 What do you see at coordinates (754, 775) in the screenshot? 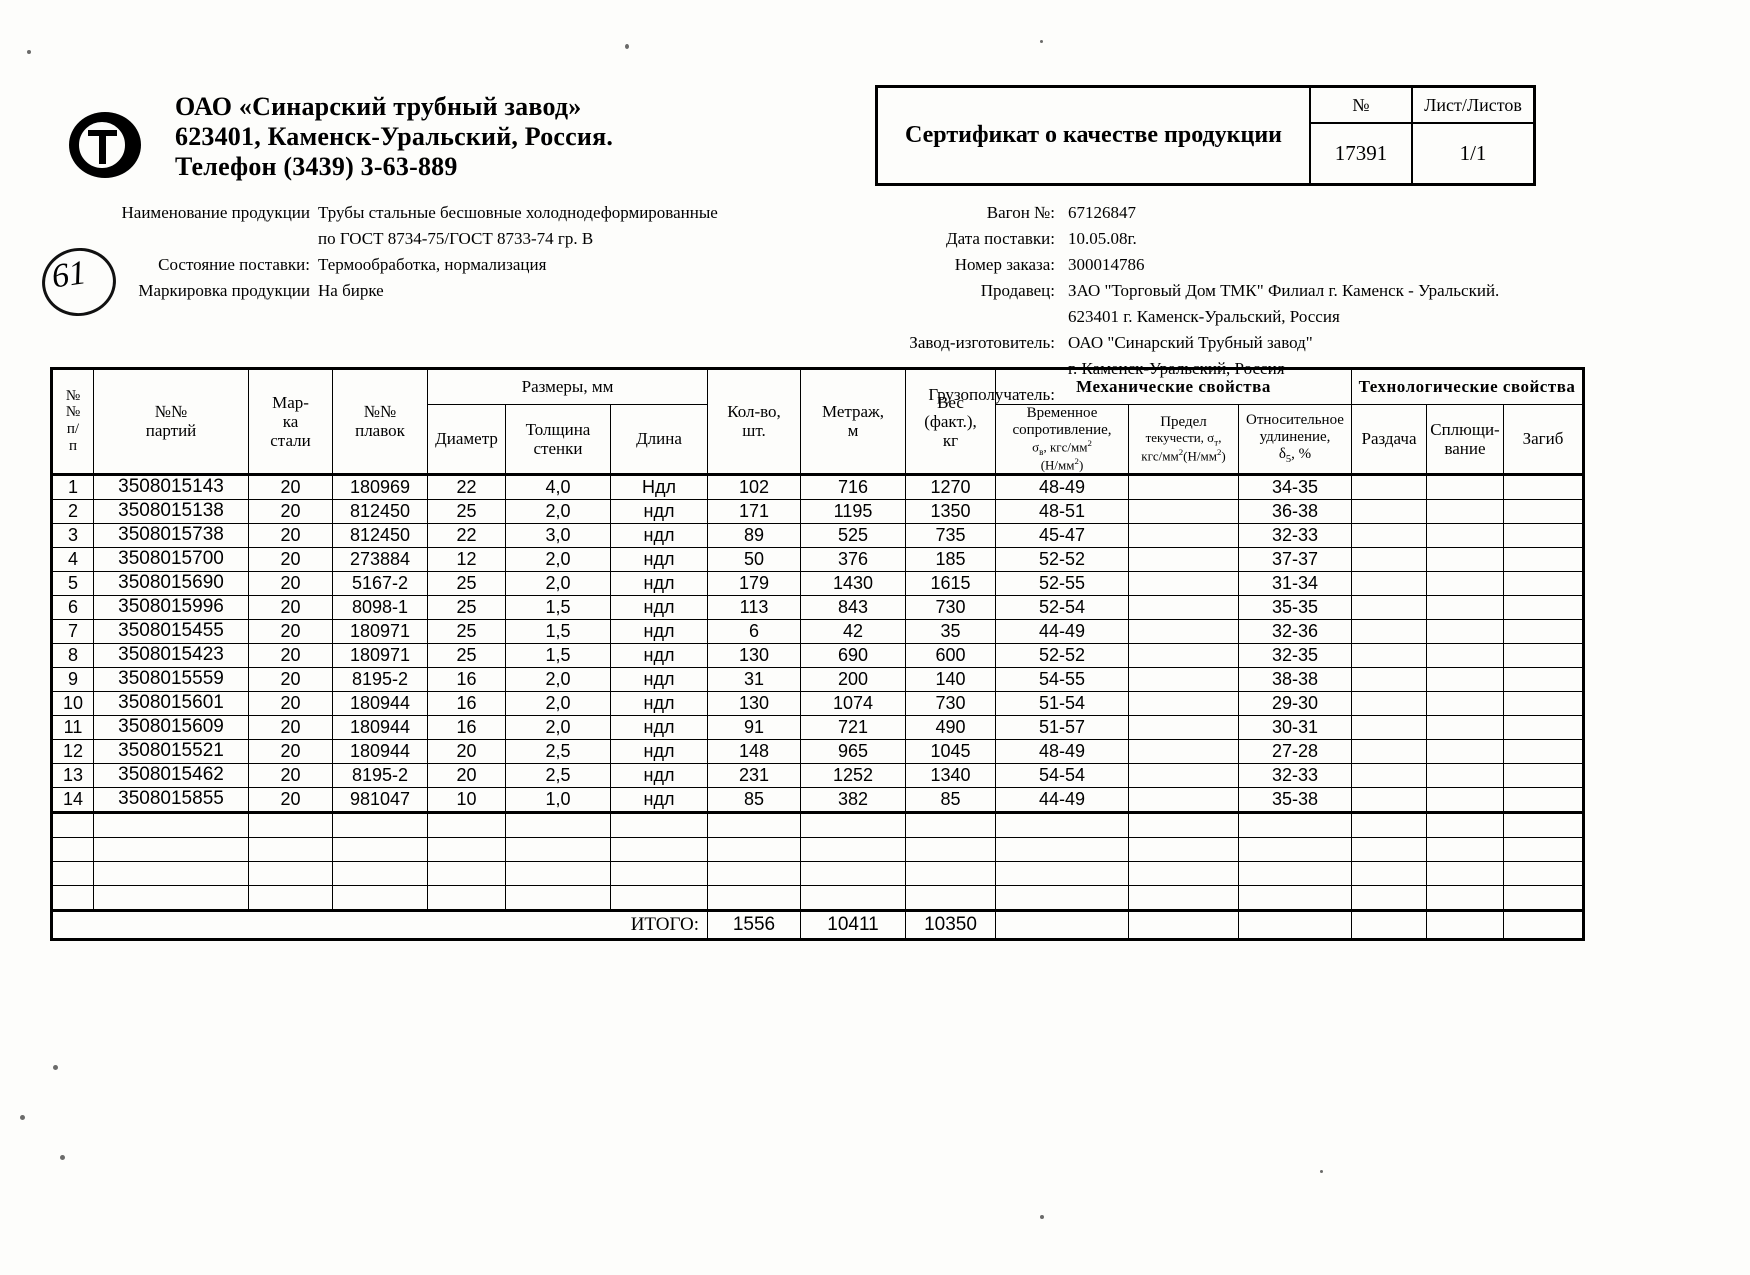
I see `cell-quantity: 231` at bounding box center [754, 775].